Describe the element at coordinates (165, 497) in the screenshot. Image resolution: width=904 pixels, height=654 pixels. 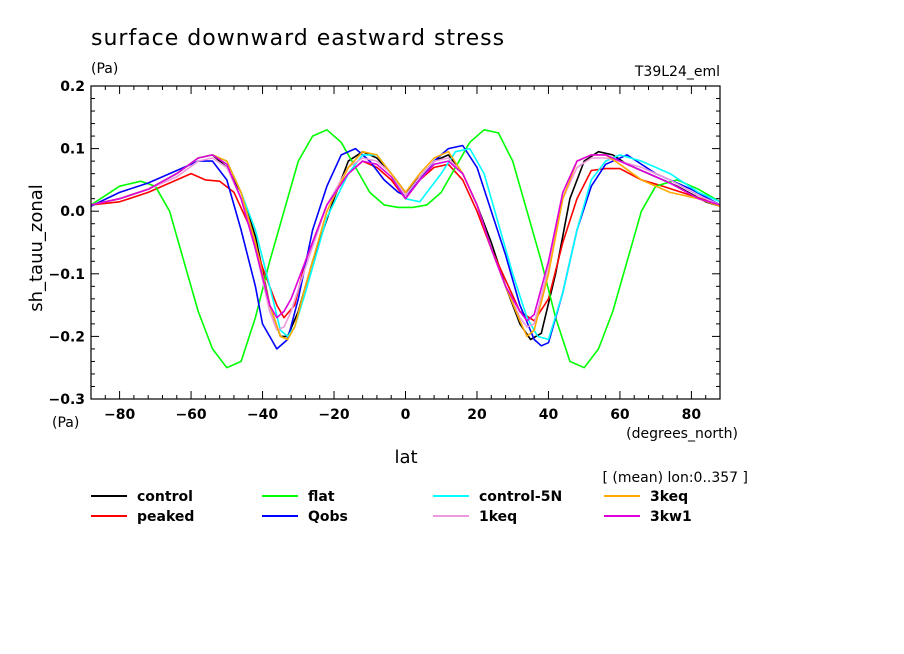
I see `legend-label-control: control` at that location.